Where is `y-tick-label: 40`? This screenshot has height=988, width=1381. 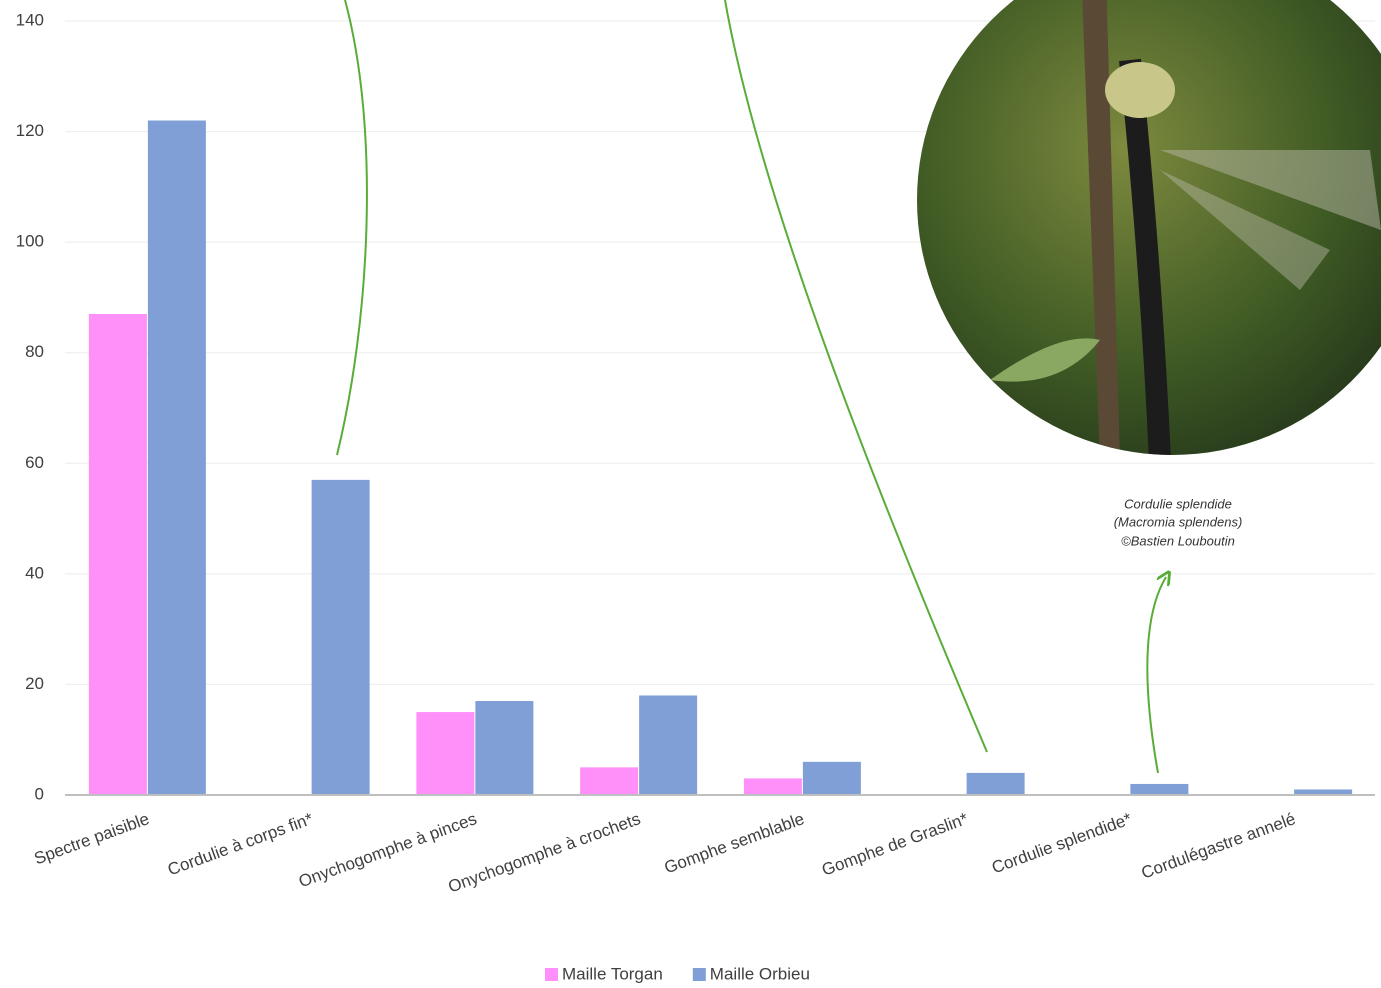 y-tick-label: 40 is located at coordinates (34, 572).